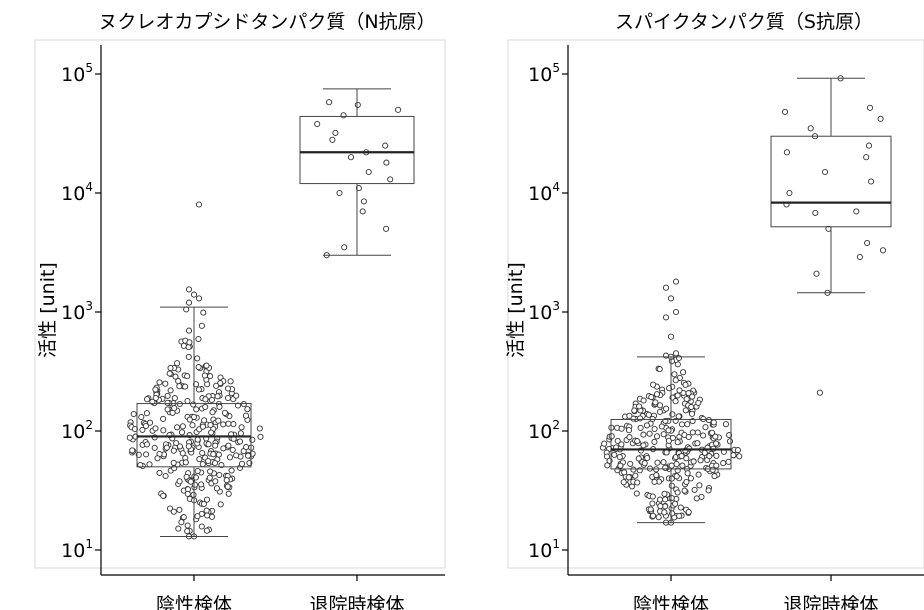 The width and height of the screenshot is (924, 610). I want to click on y-tick-label: 10⁴, so click(544, 192).